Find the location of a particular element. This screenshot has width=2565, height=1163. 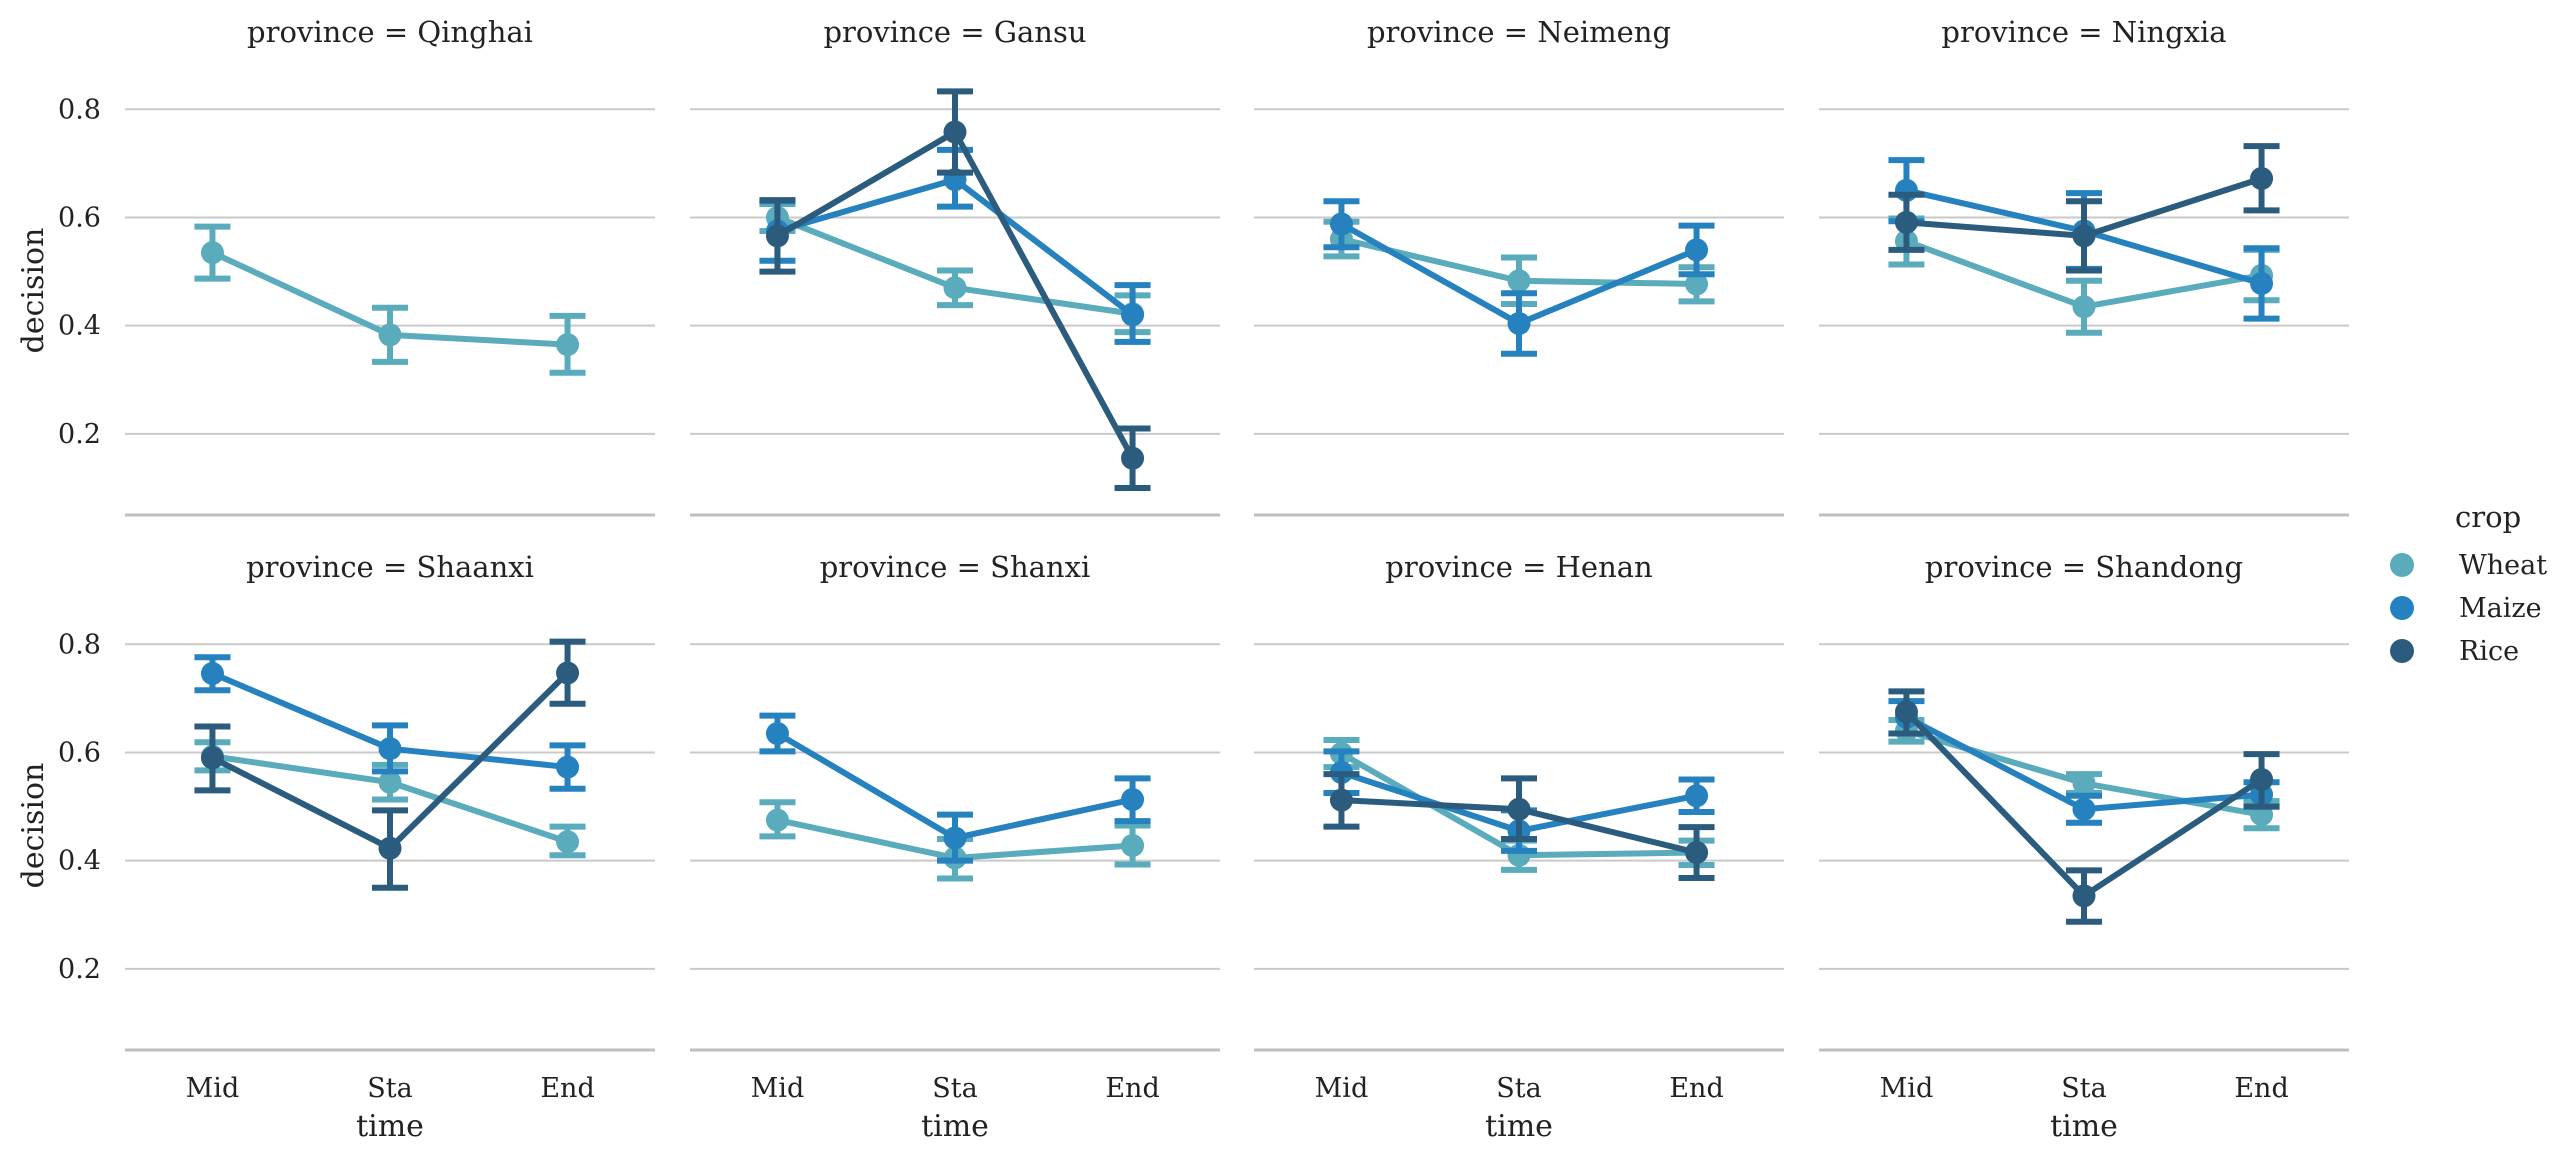

panel-title: province = Shandong is located at coordinates (2084, 567).